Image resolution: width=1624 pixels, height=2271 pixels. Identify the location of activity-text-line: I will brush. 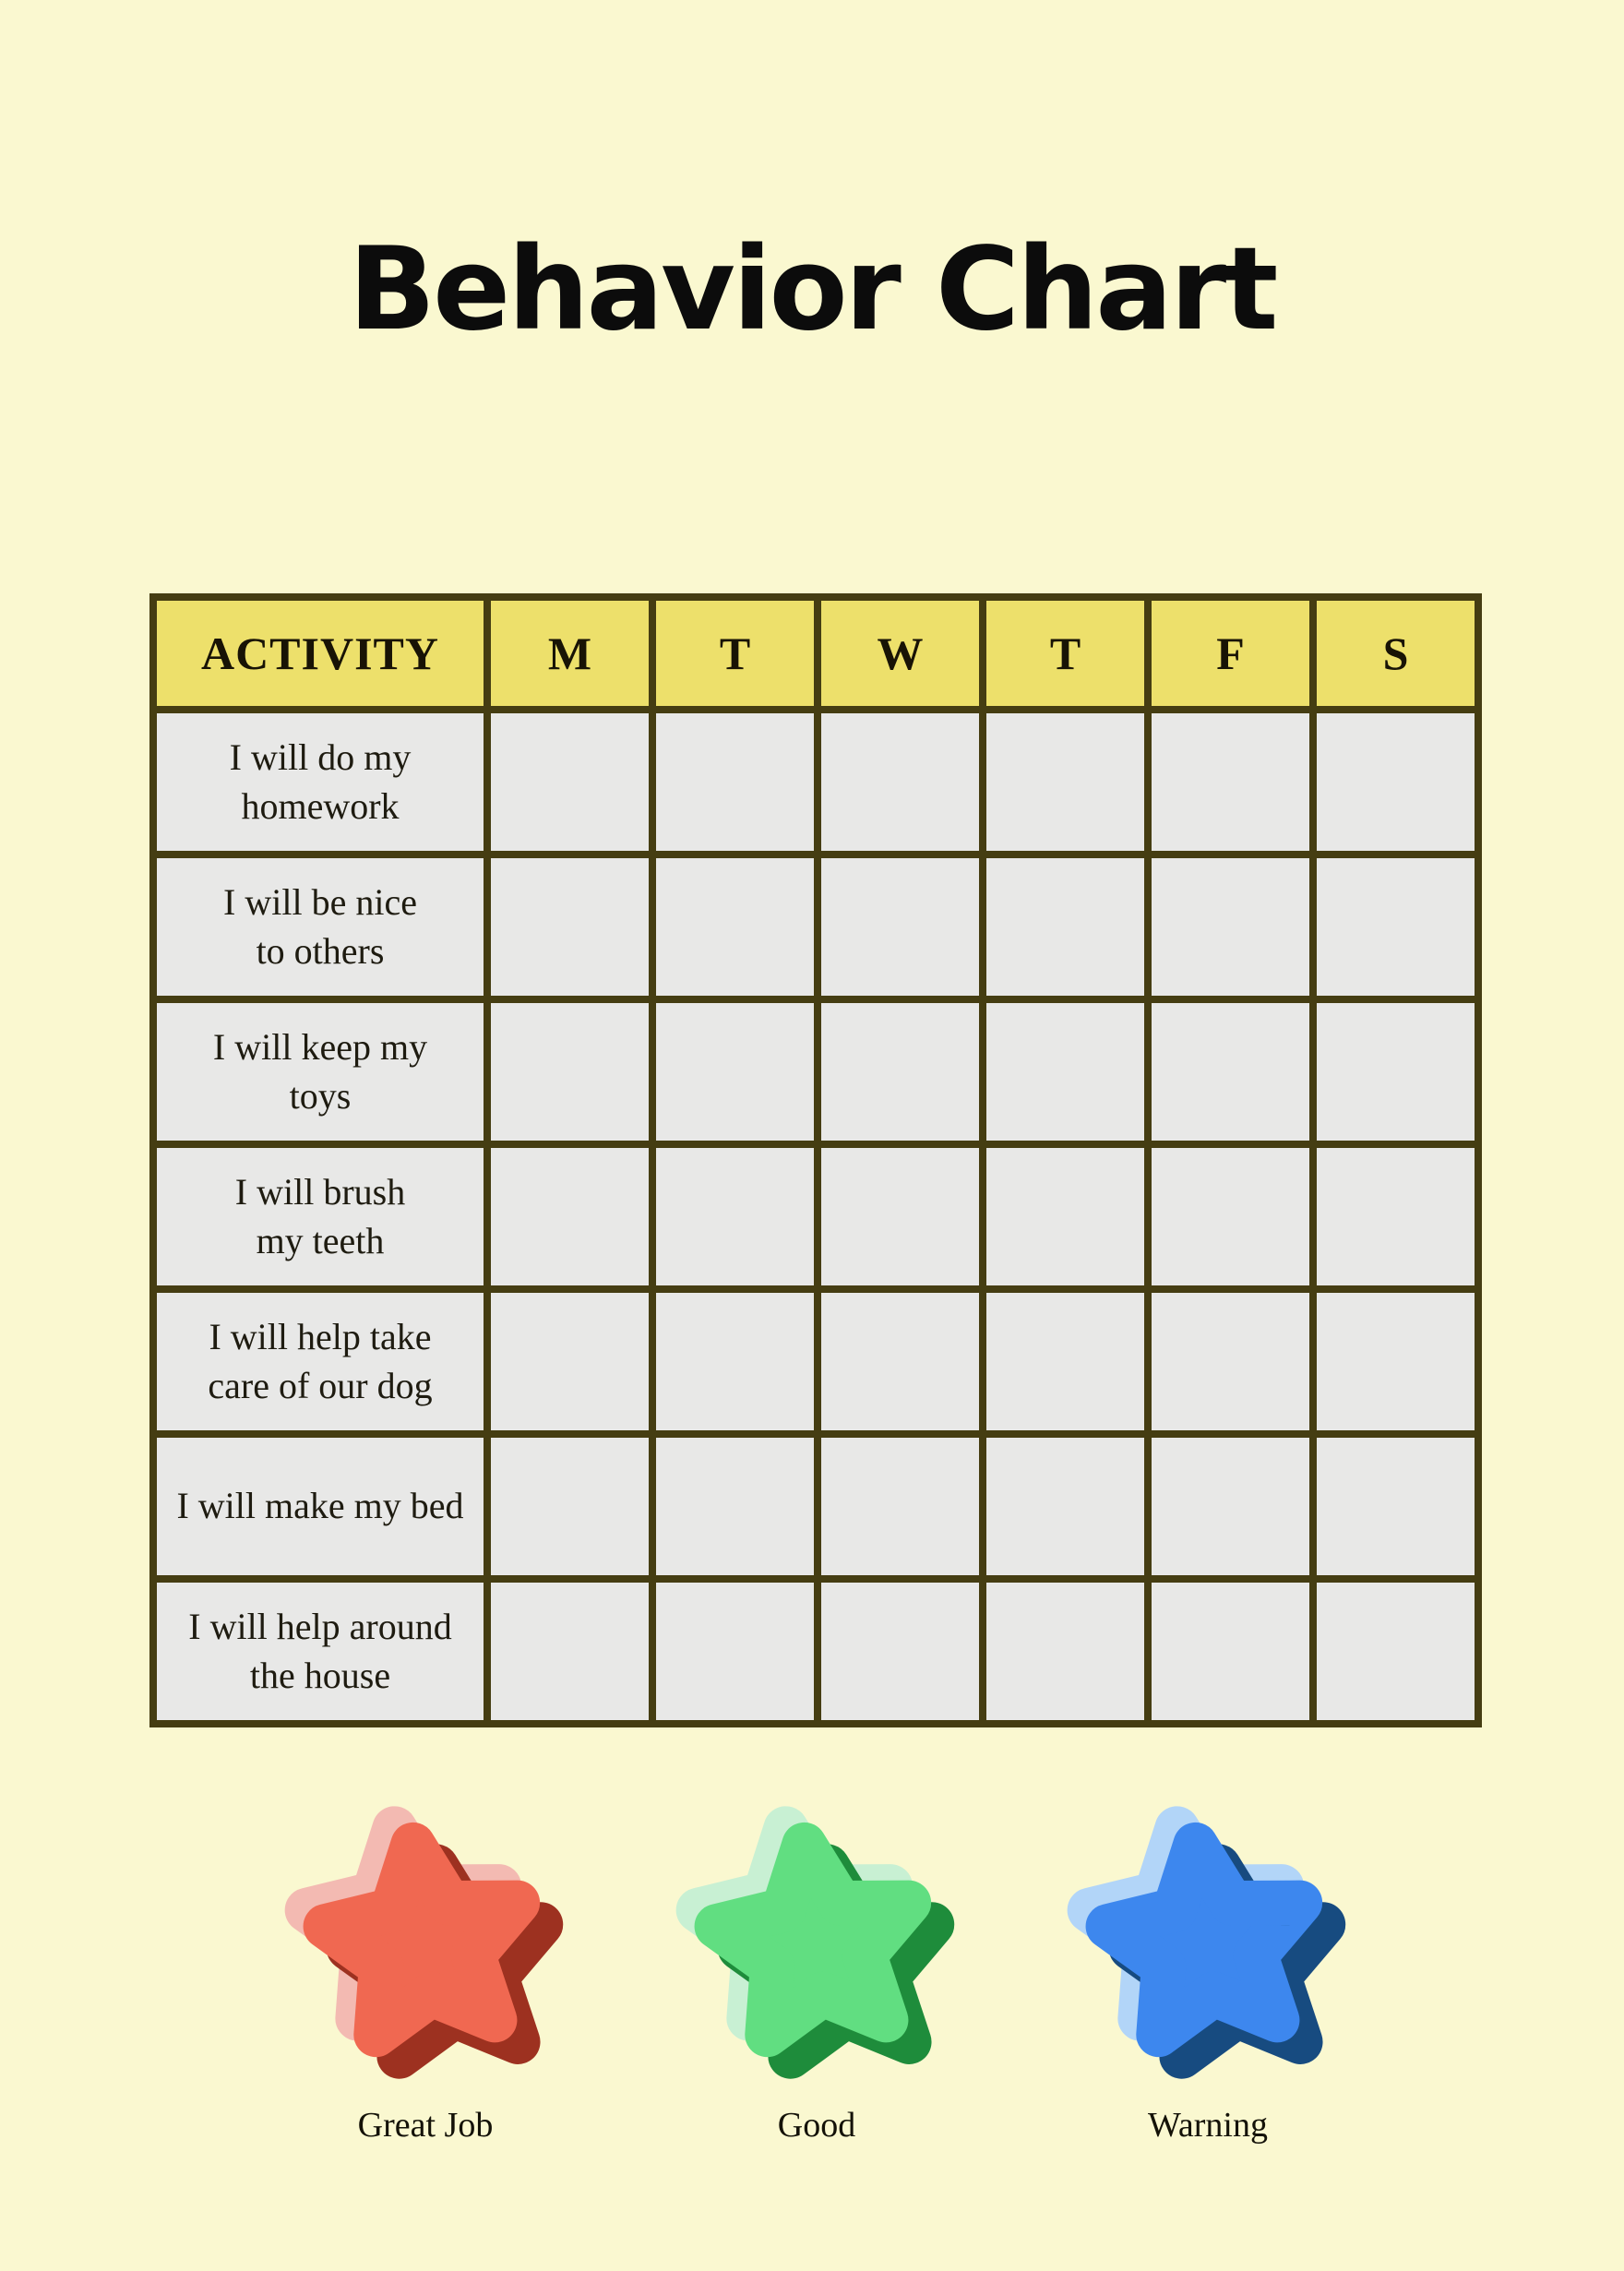
(320, 1191).